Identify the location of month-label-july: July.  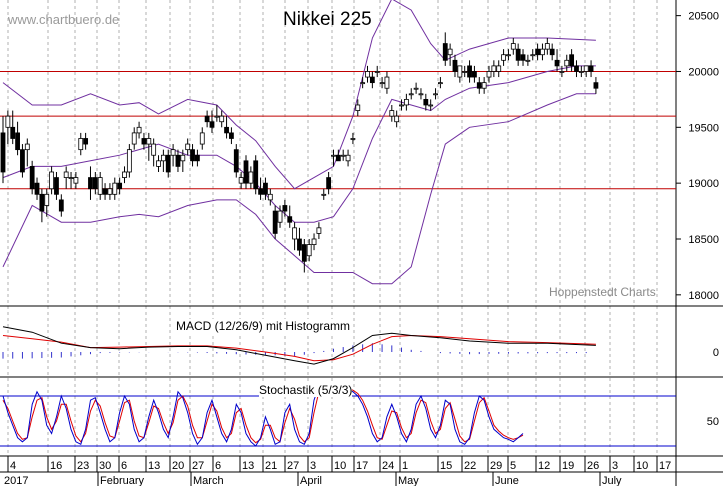
(612, 480).